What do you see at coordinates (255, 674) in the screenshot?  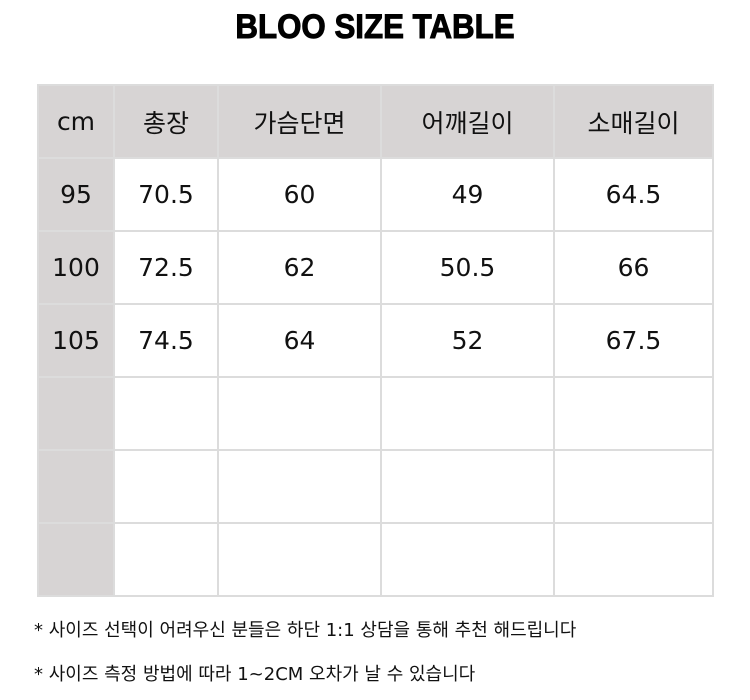 I see `note-measurement-error: * 사이즈 측정 방법에 따라 1~2CM 오차가 날 수 있습니다` at bounding box center [255, 674].